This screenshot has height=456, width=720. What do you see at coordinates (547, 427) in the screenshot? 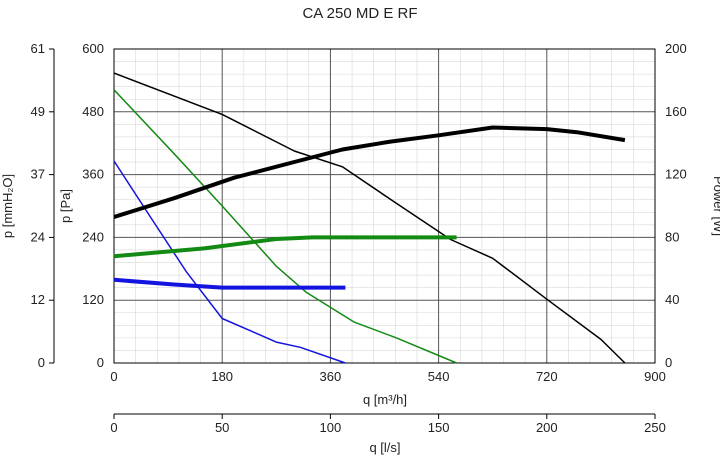
I see `x2-tick: 200` at bounding box center [547, 427].